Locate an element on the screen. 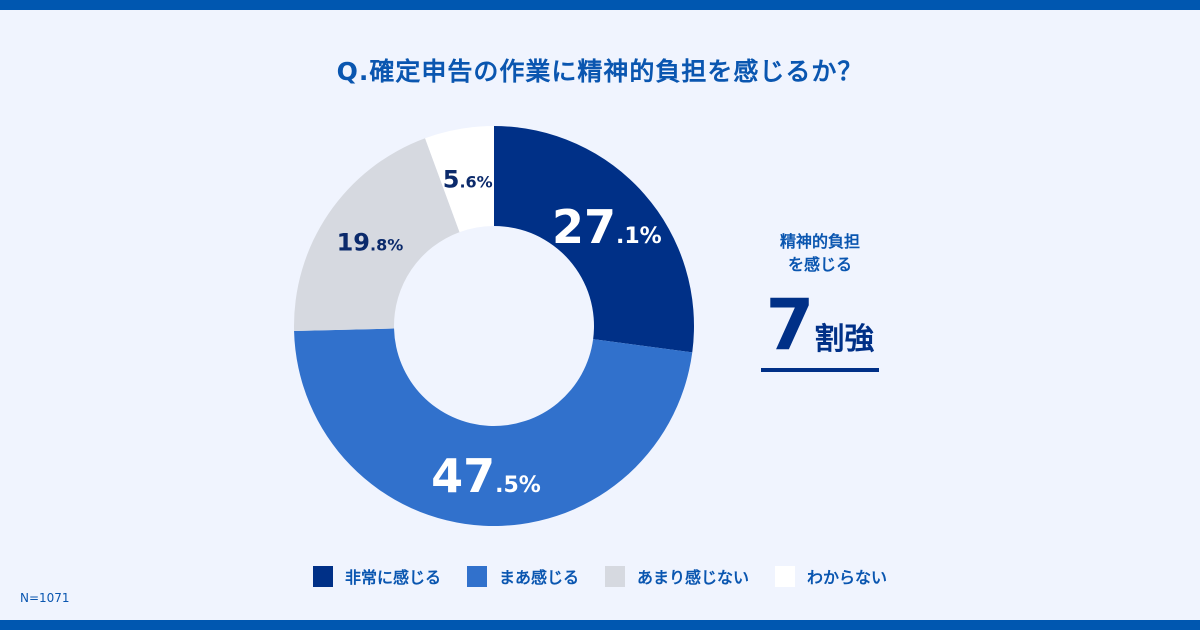 The height and width of the screenshot is (630, 1200). legend-item: まあ感じる is located at coordinates (522, 576).